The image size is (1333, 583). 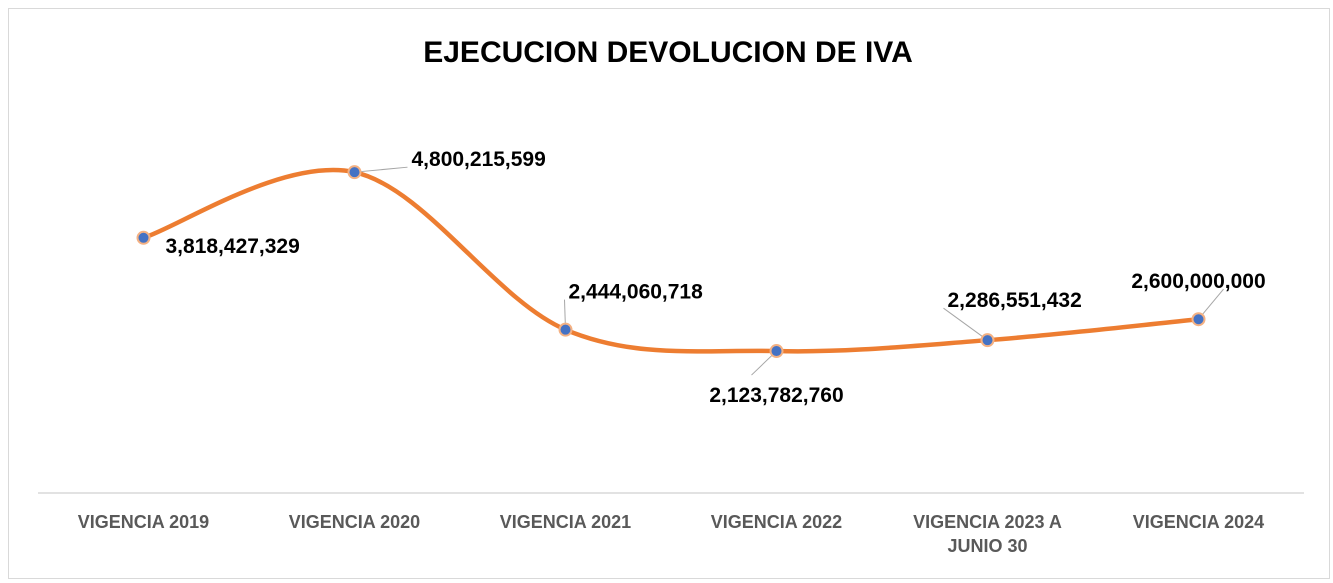 I want to click on x-tick-label: VIGENCIA 2023 A JUNIO 30, so click(x=987, y=534).